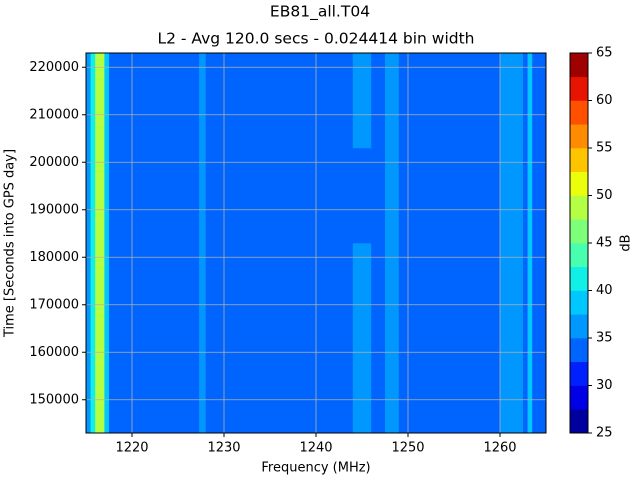 The height and width of the screenshot is (480, 640). I want to click on colorbar-tick-label: 60, so click(604, 100).